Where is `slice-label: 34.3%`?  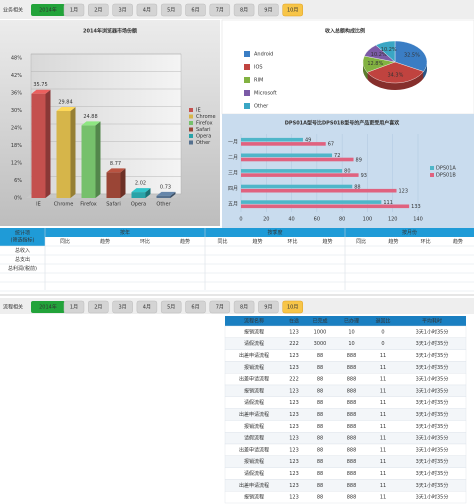 slice-label: 34.3% is located at coordinates (395, 76).